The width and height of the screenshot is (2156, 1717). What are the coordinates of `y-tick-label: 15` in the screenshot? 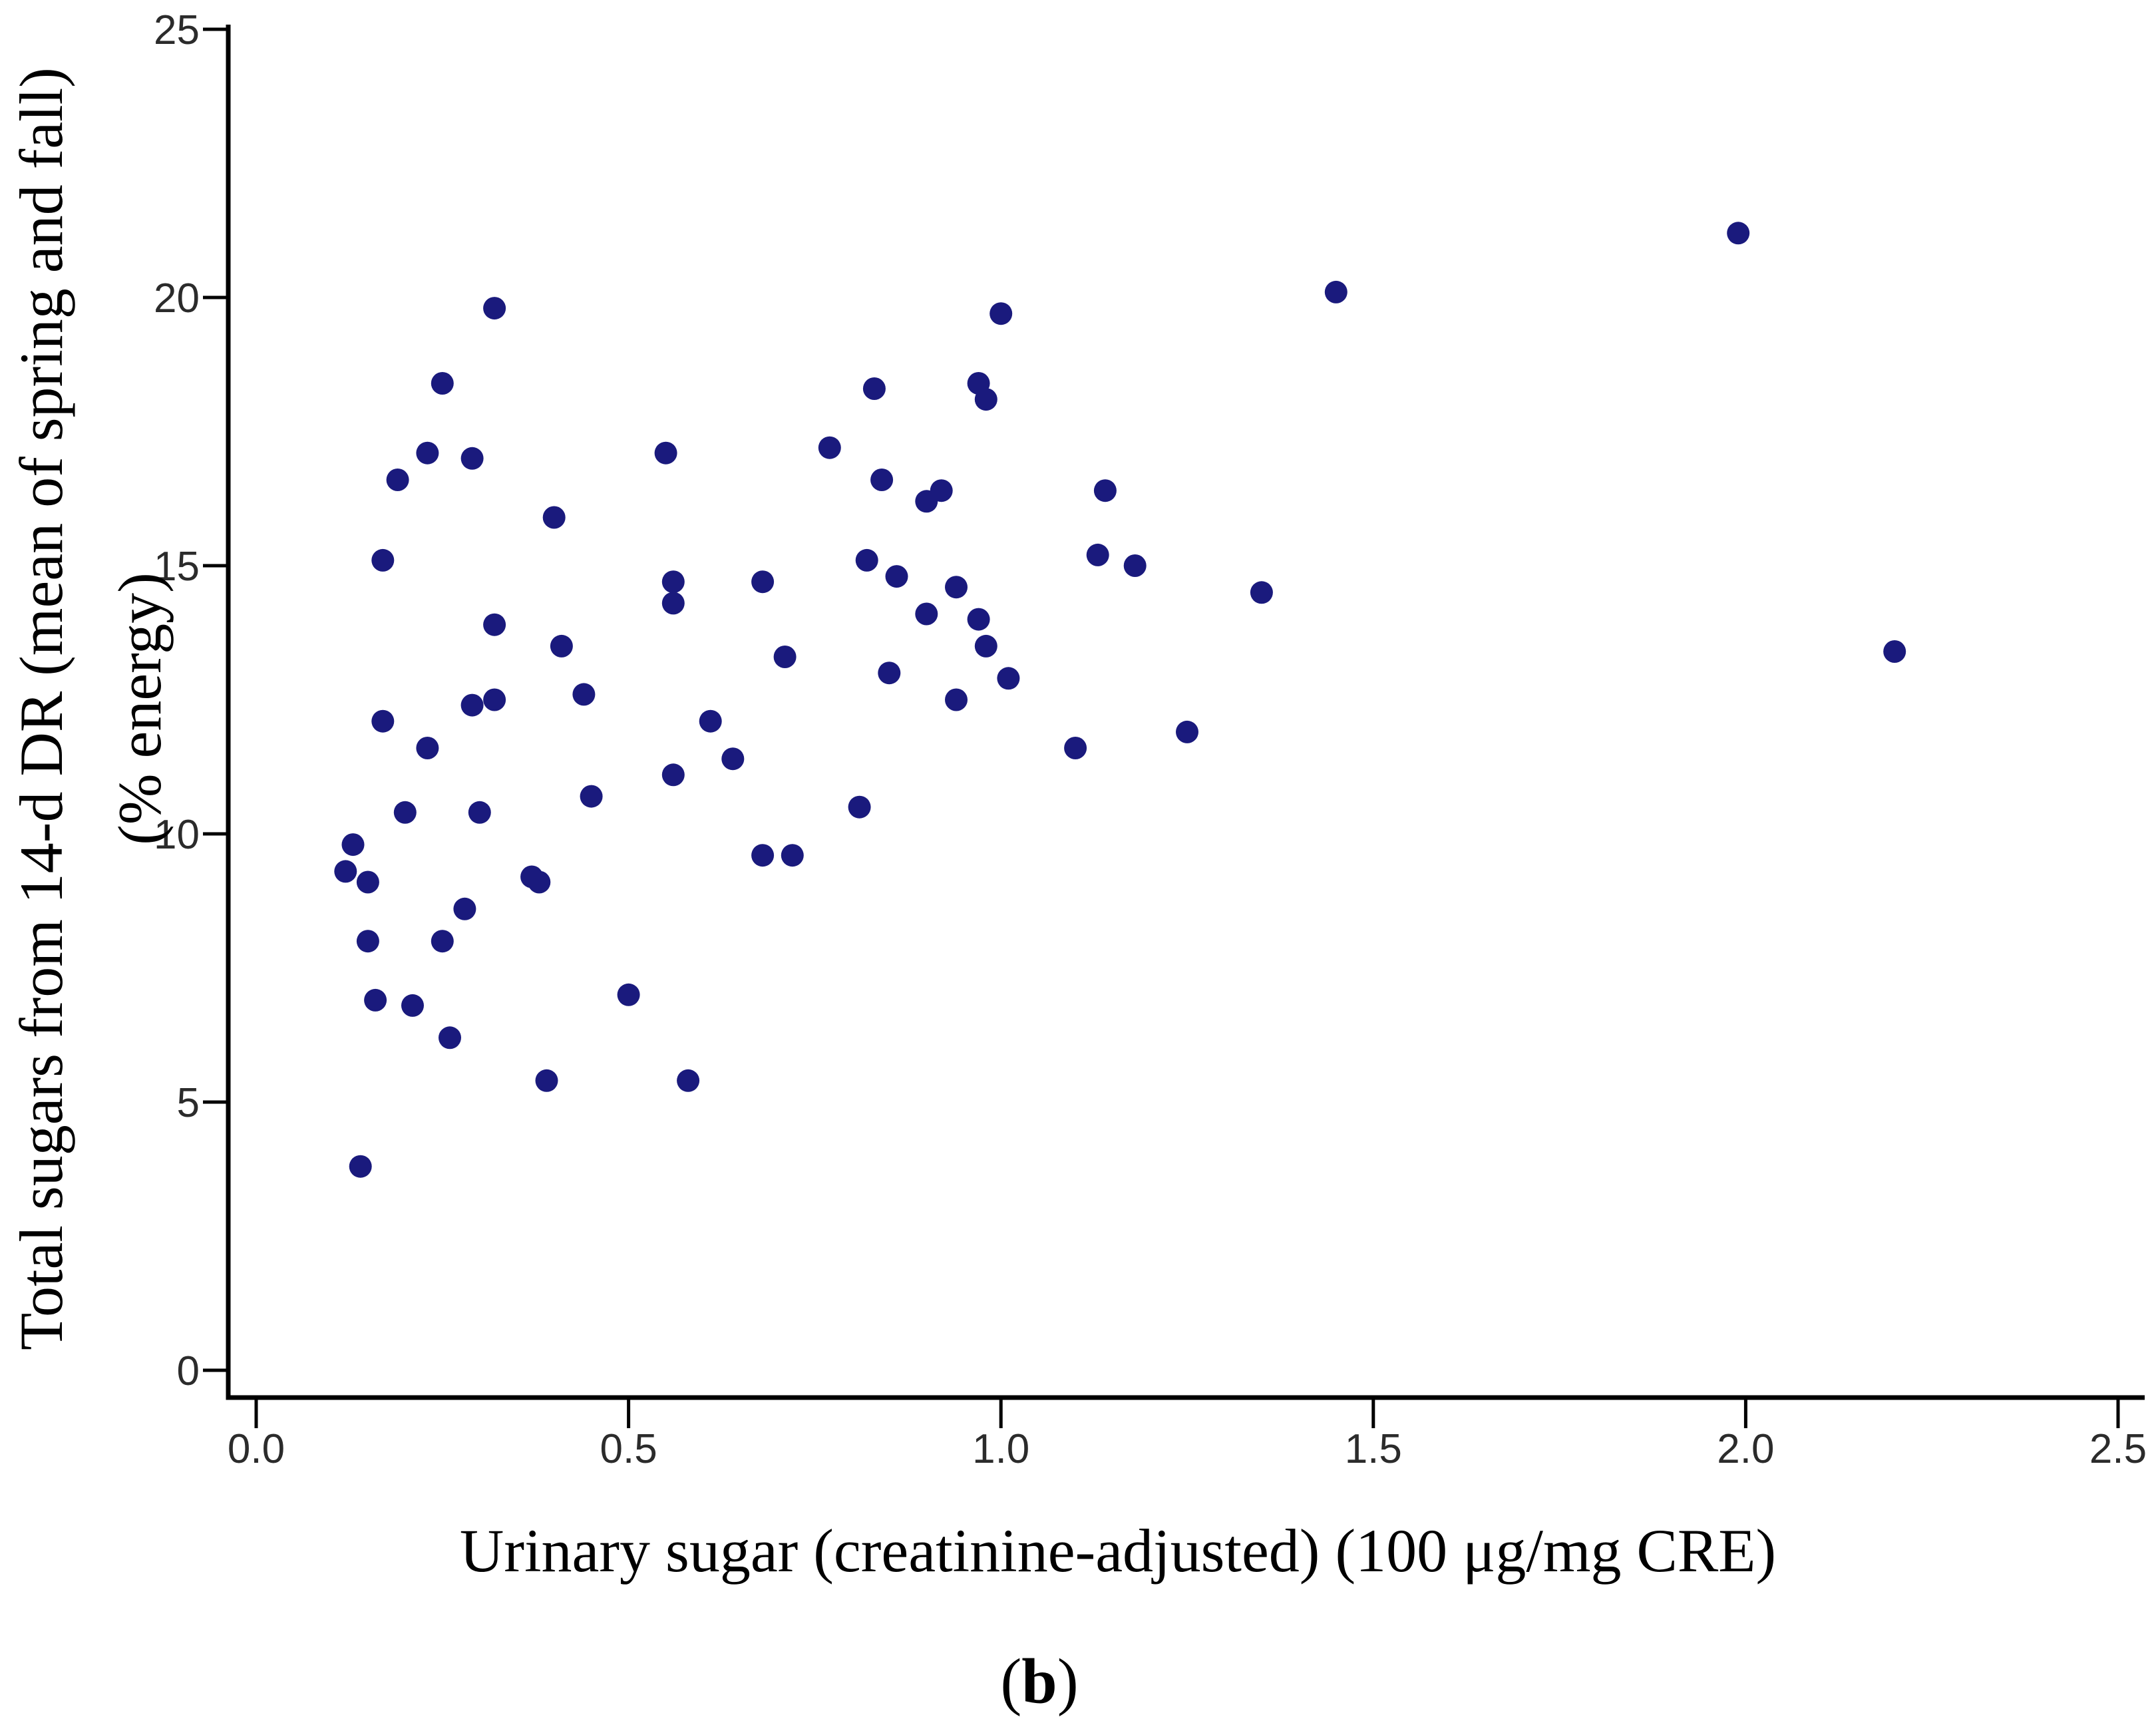 It's located at (177, 567).